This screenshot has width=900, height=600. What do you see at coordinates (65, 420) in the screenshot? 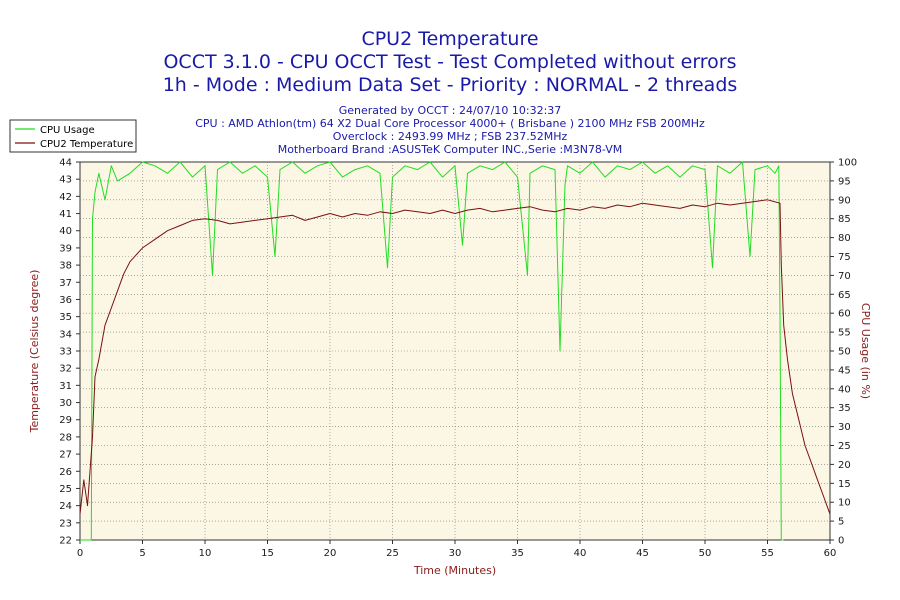
I see `y-left-tick-label: 29` at bounding box center [65, 420].